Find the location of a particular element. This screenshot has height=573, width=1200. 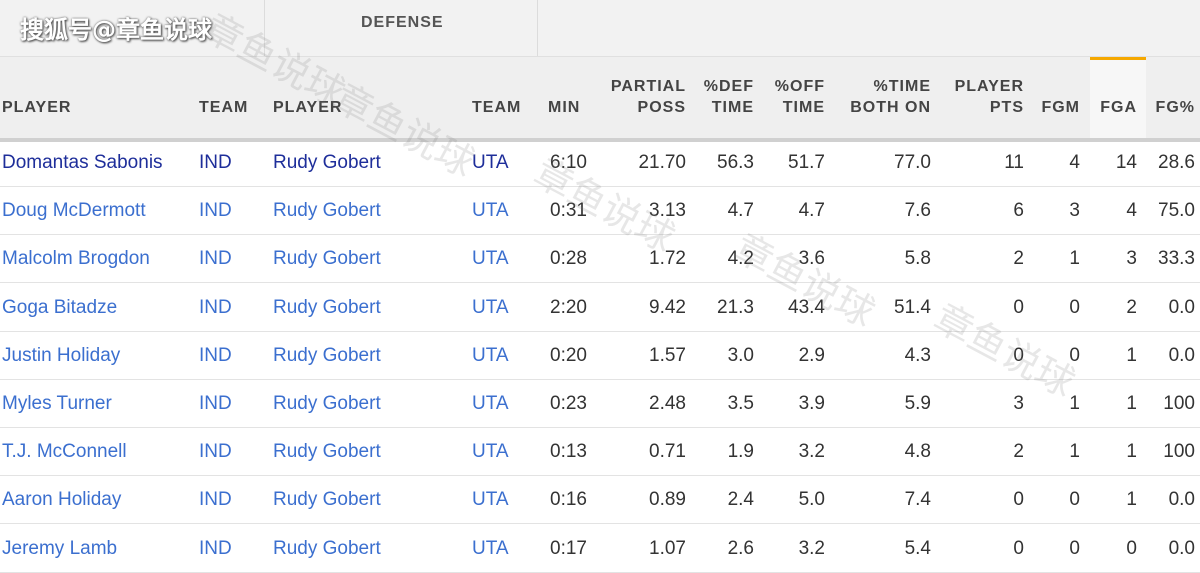

cell-fgm: 3 is located at coordinates (1074, 211).